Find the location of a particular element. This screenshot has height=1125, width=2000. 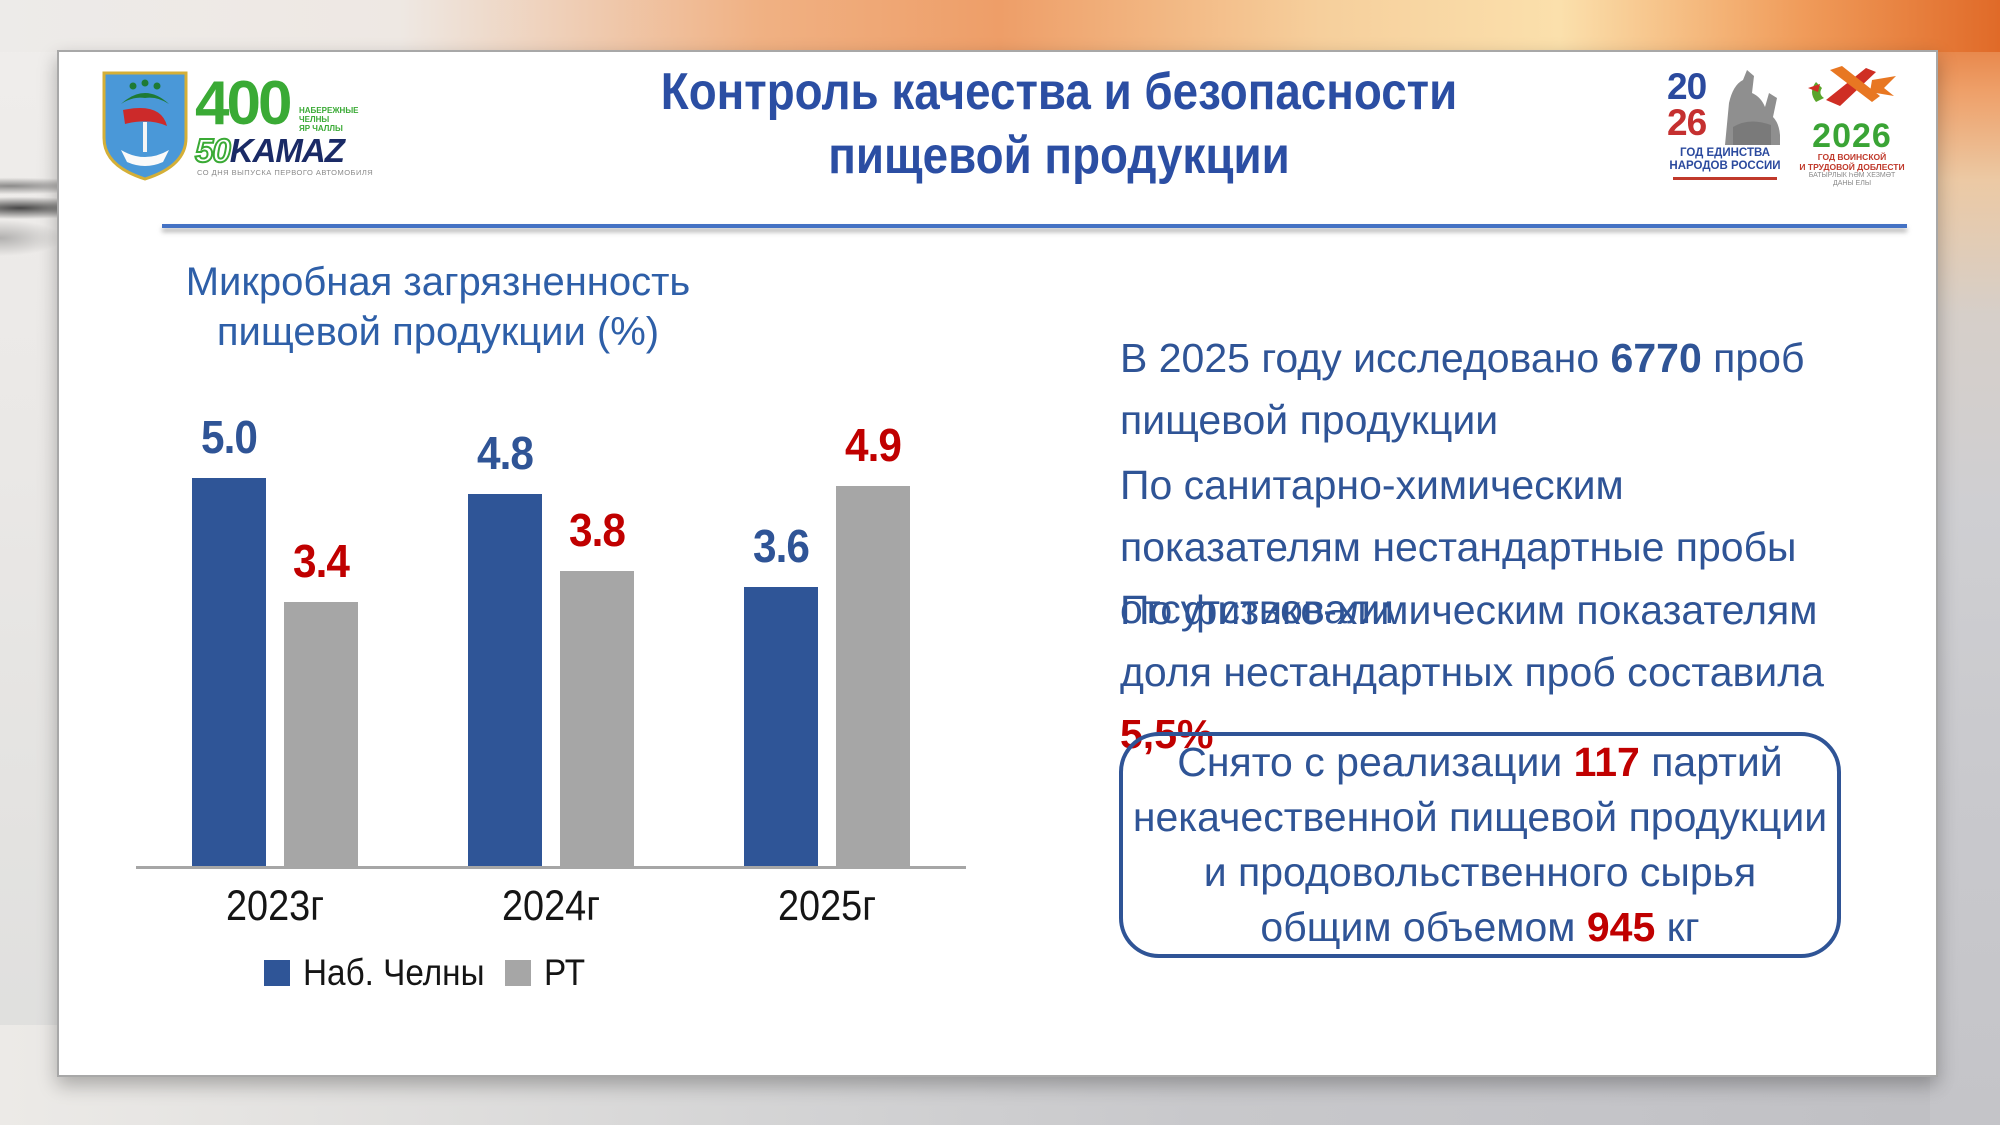

chart-legend: Наб. Челны РТ is located at coordinates (551, 977).